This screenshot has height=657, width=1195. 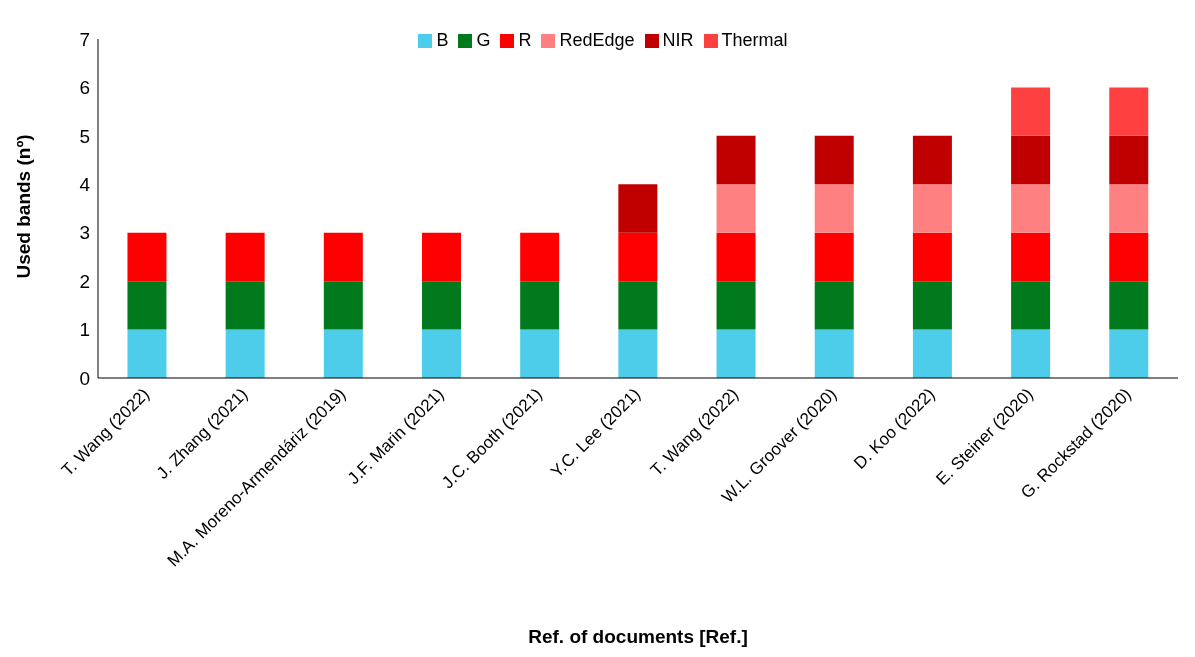 I want to click on legend-label: G, so click(x=483, y=40).